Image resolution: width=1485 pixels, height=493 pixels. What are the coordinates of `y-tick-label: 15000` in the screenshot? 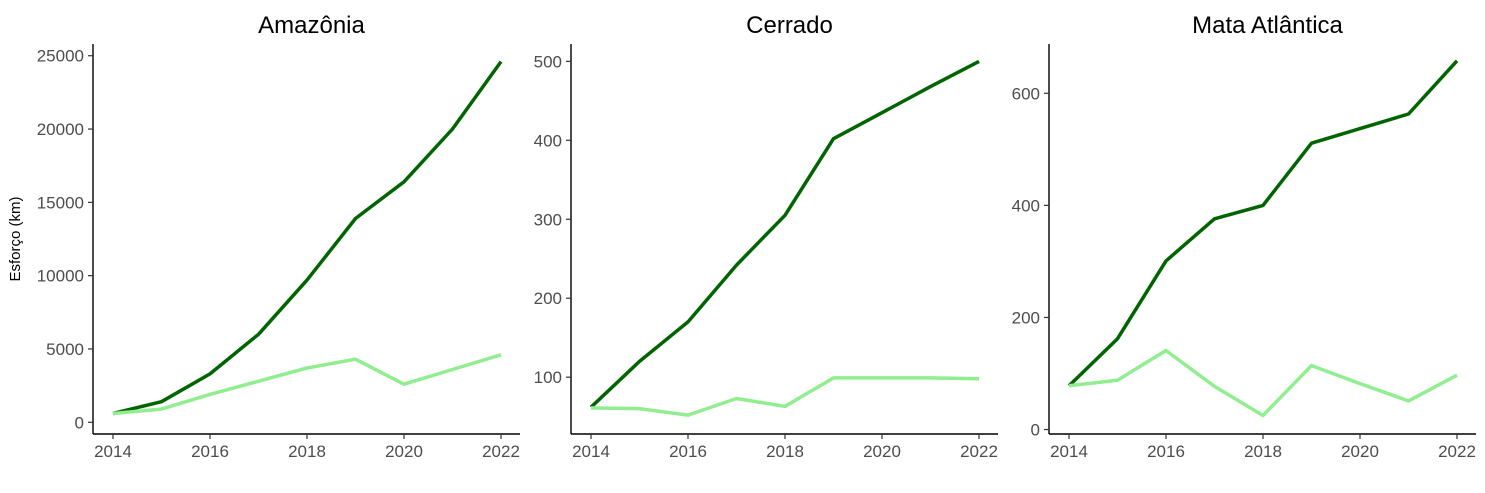 It's located at (60, 202).